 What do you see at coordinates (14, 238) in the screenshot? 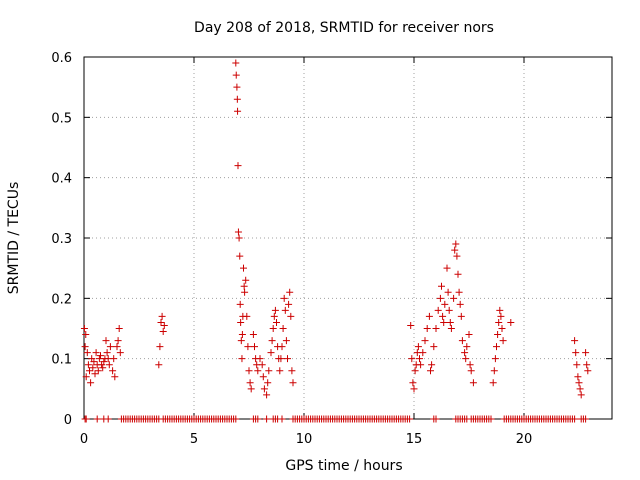
I see `y-axis-label: SRMTID / TECUs` at bounding box center [14, 238].